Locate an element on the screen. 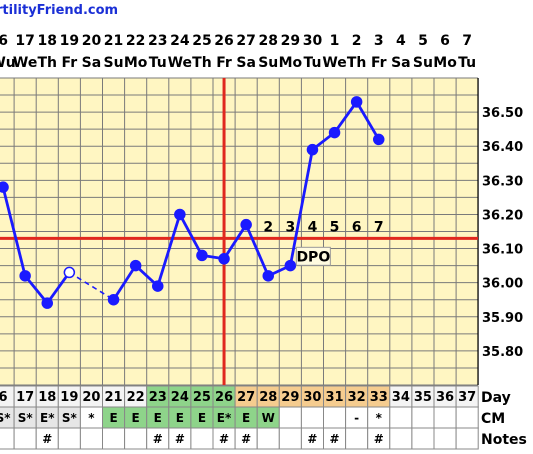 This screenshot has height=454, width=533. y-tick-label: 36.10 is located at coordinates (502, 250).